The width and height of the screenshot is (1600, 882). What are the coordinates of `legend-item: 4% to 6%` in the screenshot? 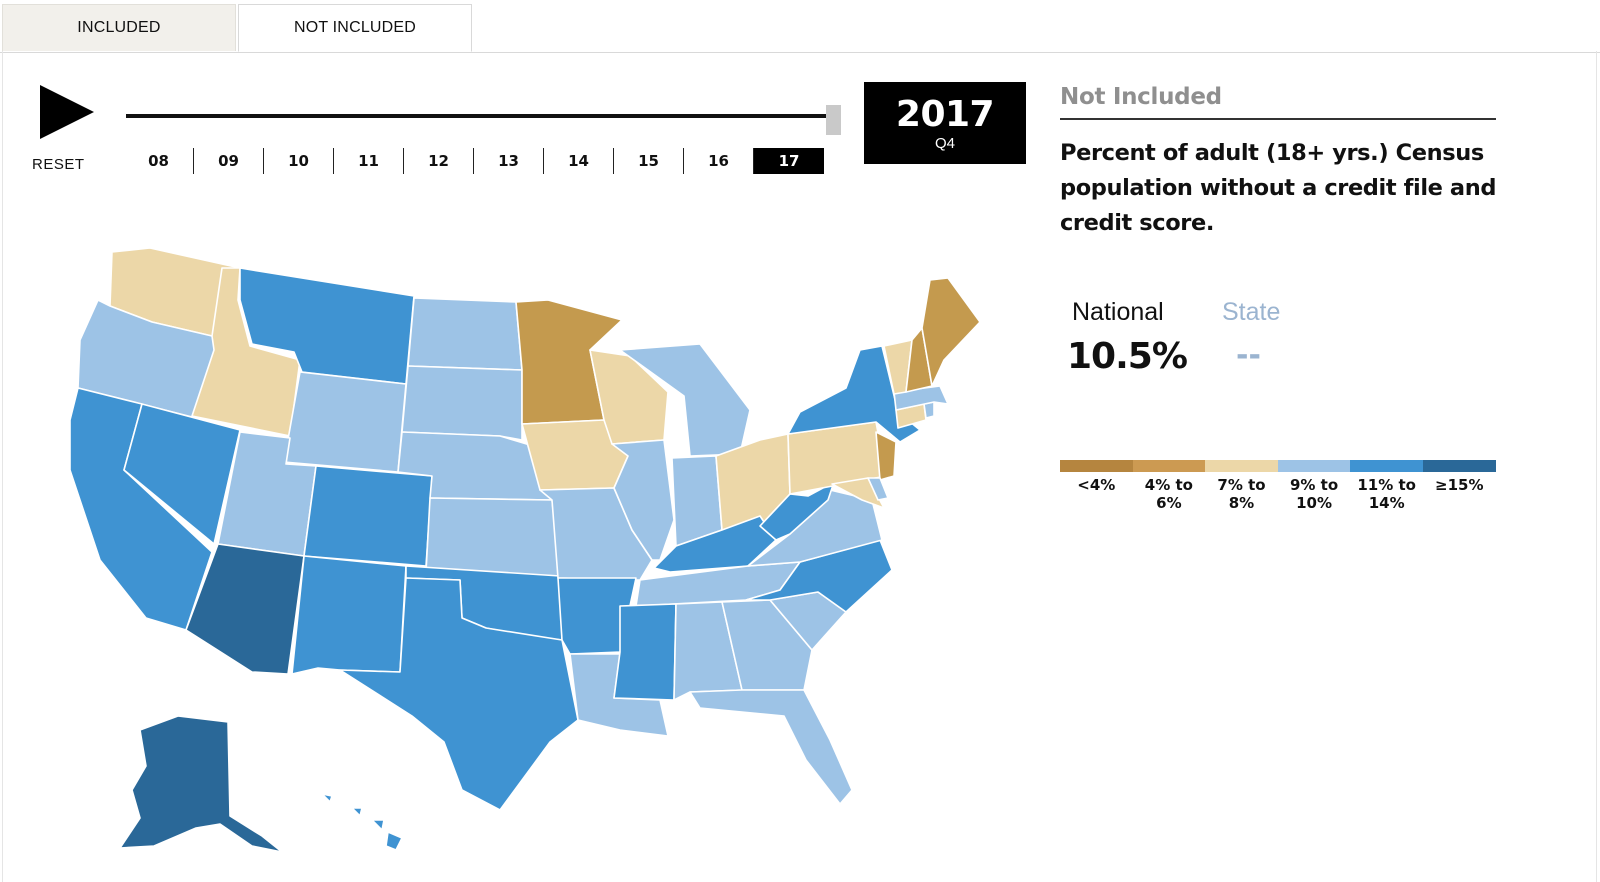 It's located at (1169, 486).